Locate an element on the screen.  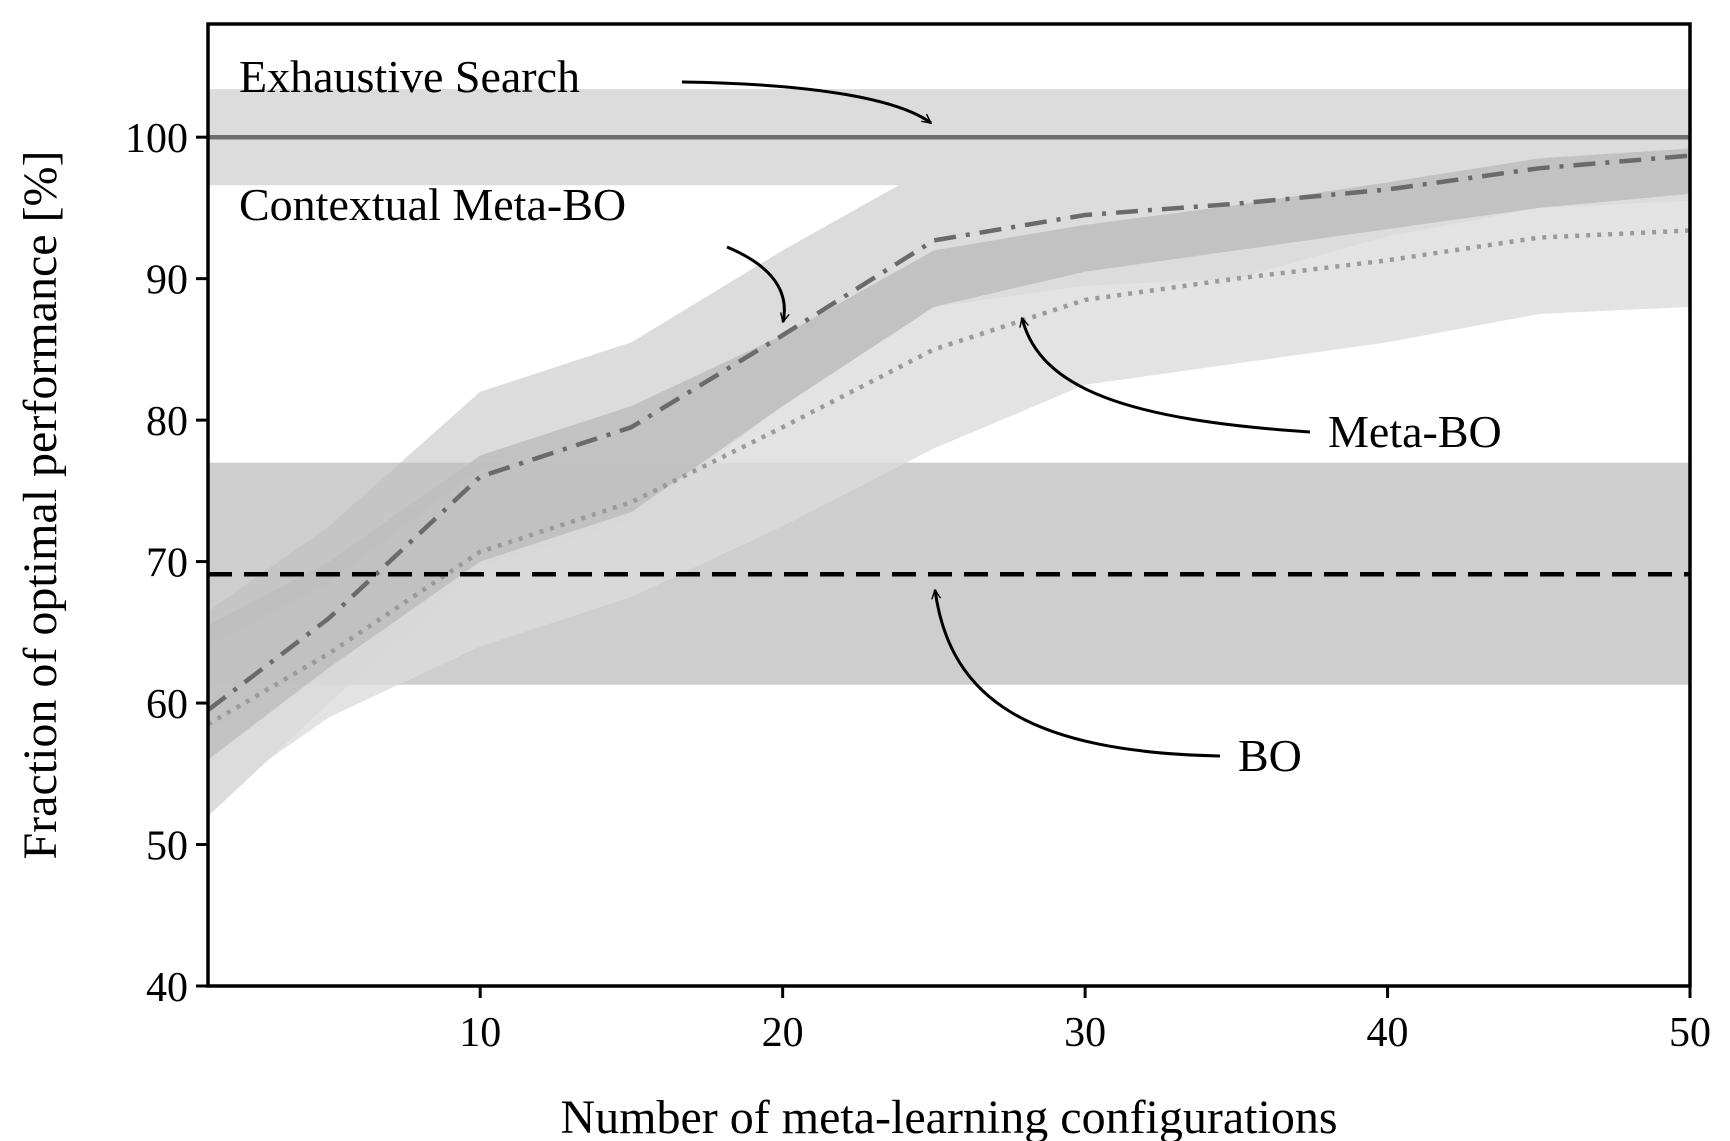
annotation-contextual-meta-bo: Contextual Meta-BO is located at coordinates (511, 250).